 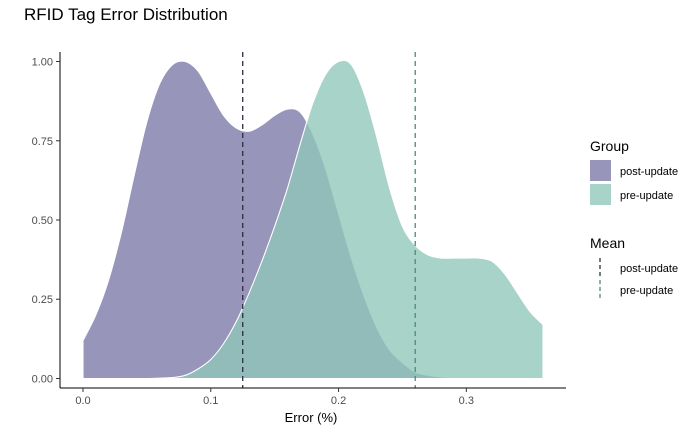 I want to click on x-tick-label: 0.2, so click(x=338, y=401).